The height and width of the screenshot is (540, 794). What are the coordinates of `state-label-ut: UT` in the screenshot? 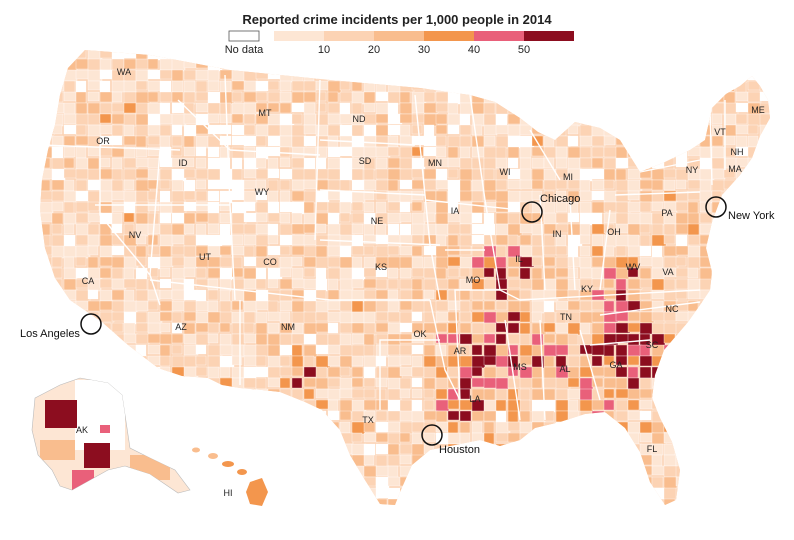 It's located at (205, 257).